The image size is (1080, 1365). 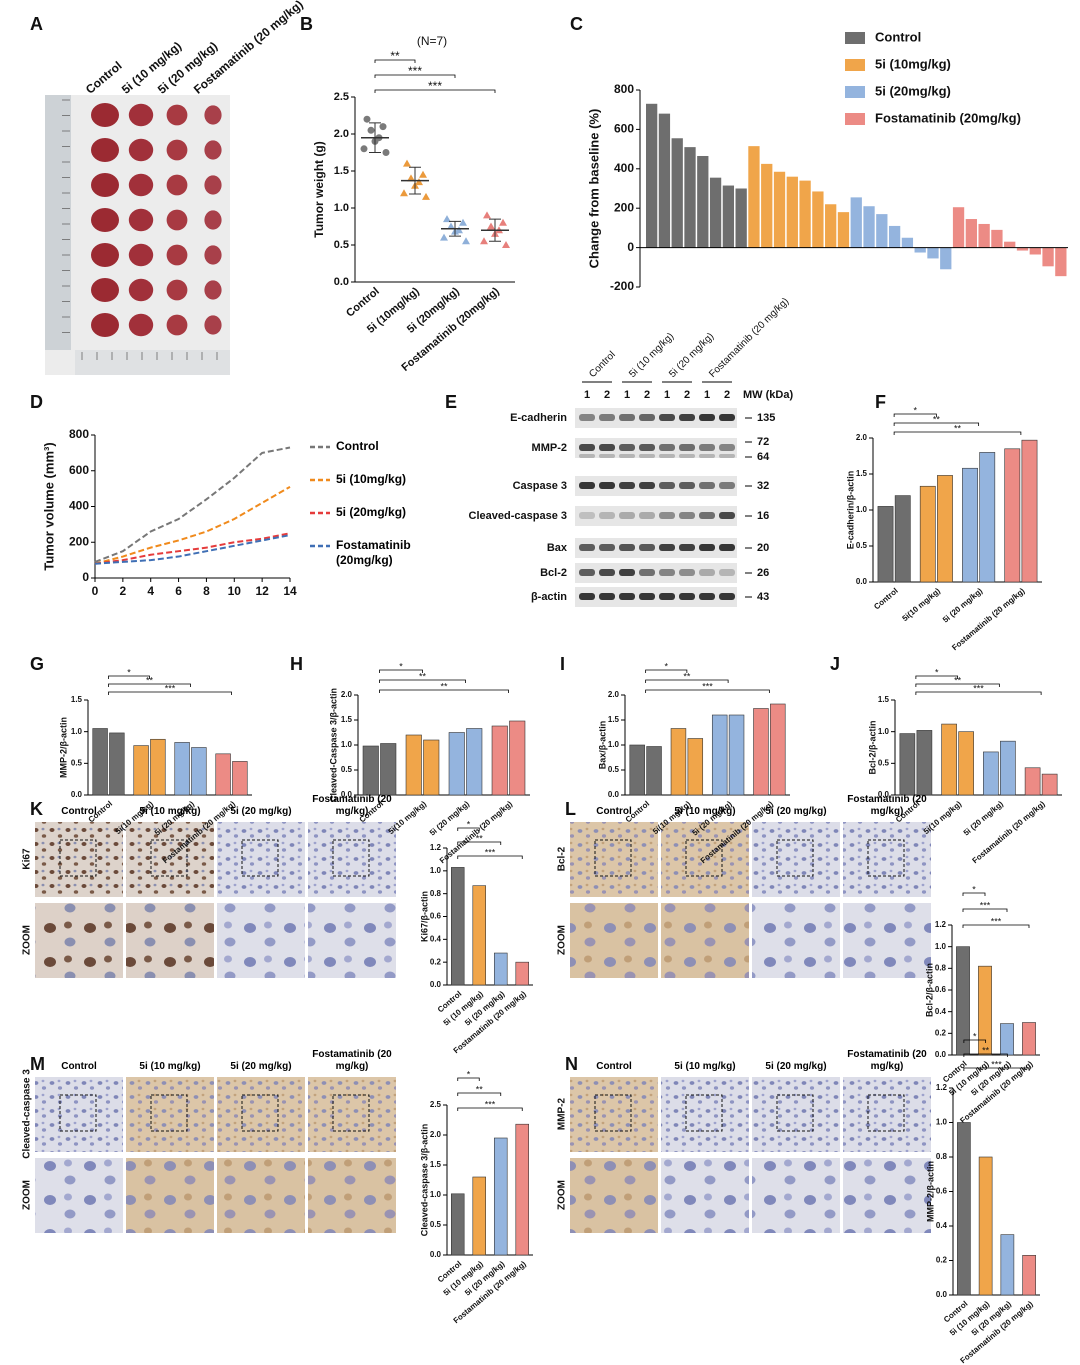 What do you see at coordinates (602, 745) in the screenshot?
I see `y-axis-label: Bax/β-actin` at bounding box center [602, 745].